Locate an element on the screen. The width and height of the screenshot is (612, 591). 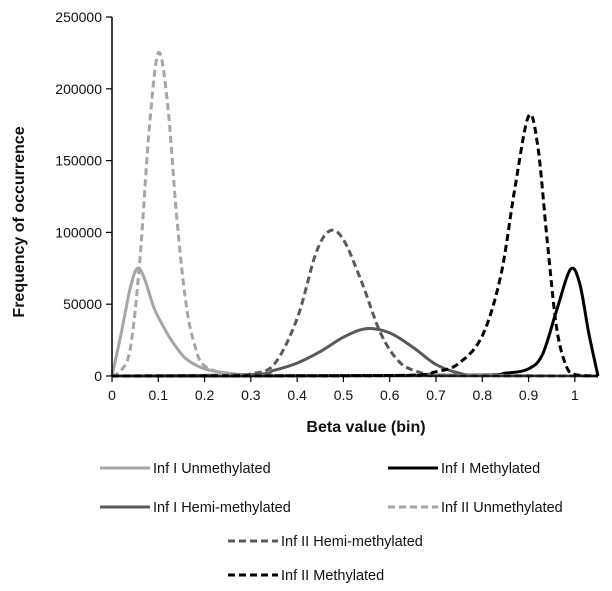
series-line-inf-i-hemi-methylated is located at coordinates (355, 352).